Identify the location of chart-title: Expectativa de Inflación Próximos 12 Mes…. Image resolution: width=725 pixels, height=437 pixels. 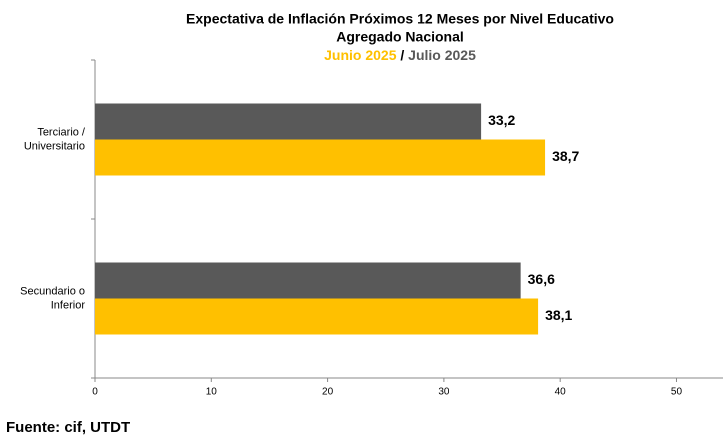
(400, 19).